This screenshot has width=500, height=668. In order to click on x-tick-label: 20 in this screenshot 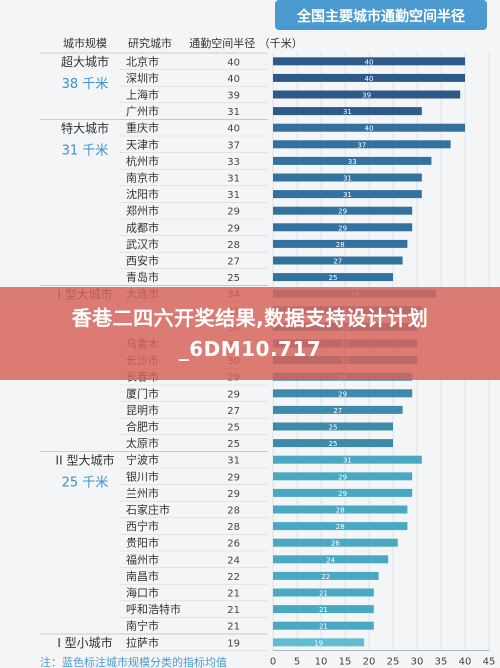, I will do `click(369, 662)`.